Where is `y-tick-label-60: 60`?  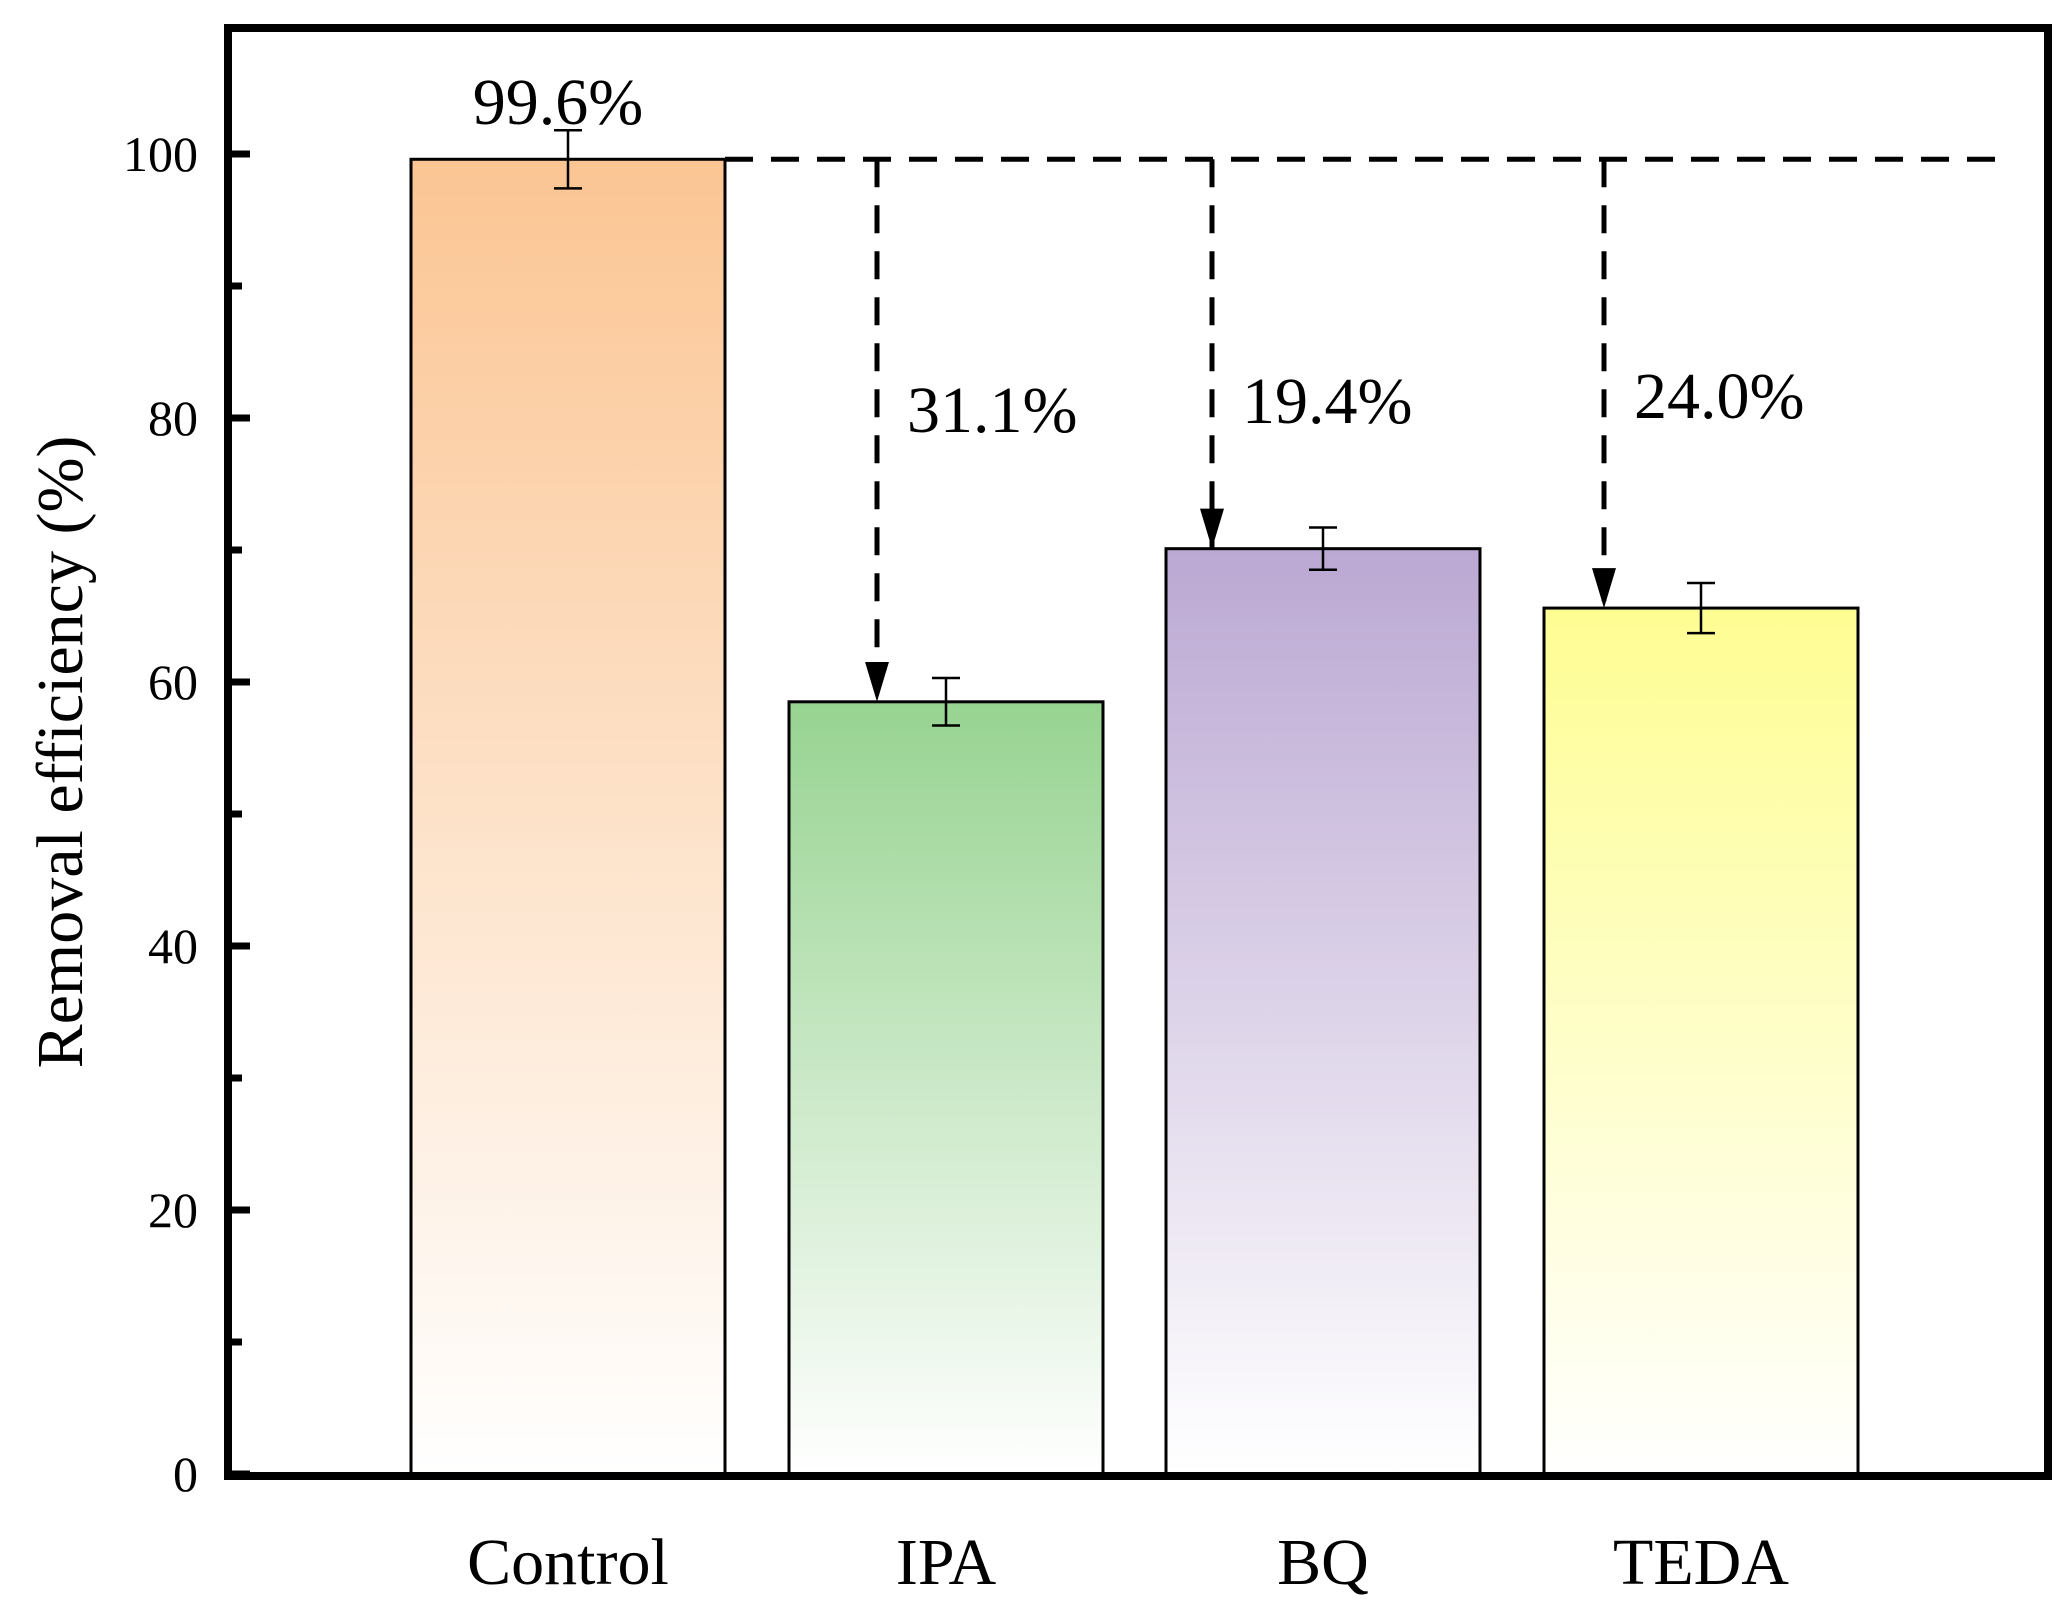 y-tick-label-60: 60 is located at coordinates (173, 682).